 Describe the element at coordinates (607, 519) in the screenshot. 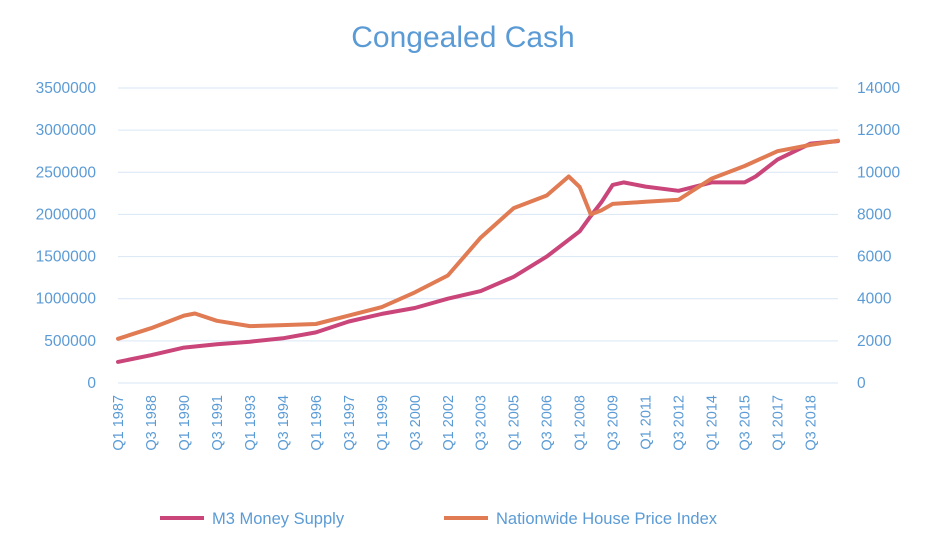

I see `legend-label: Nationwide House Price Index` at that location.